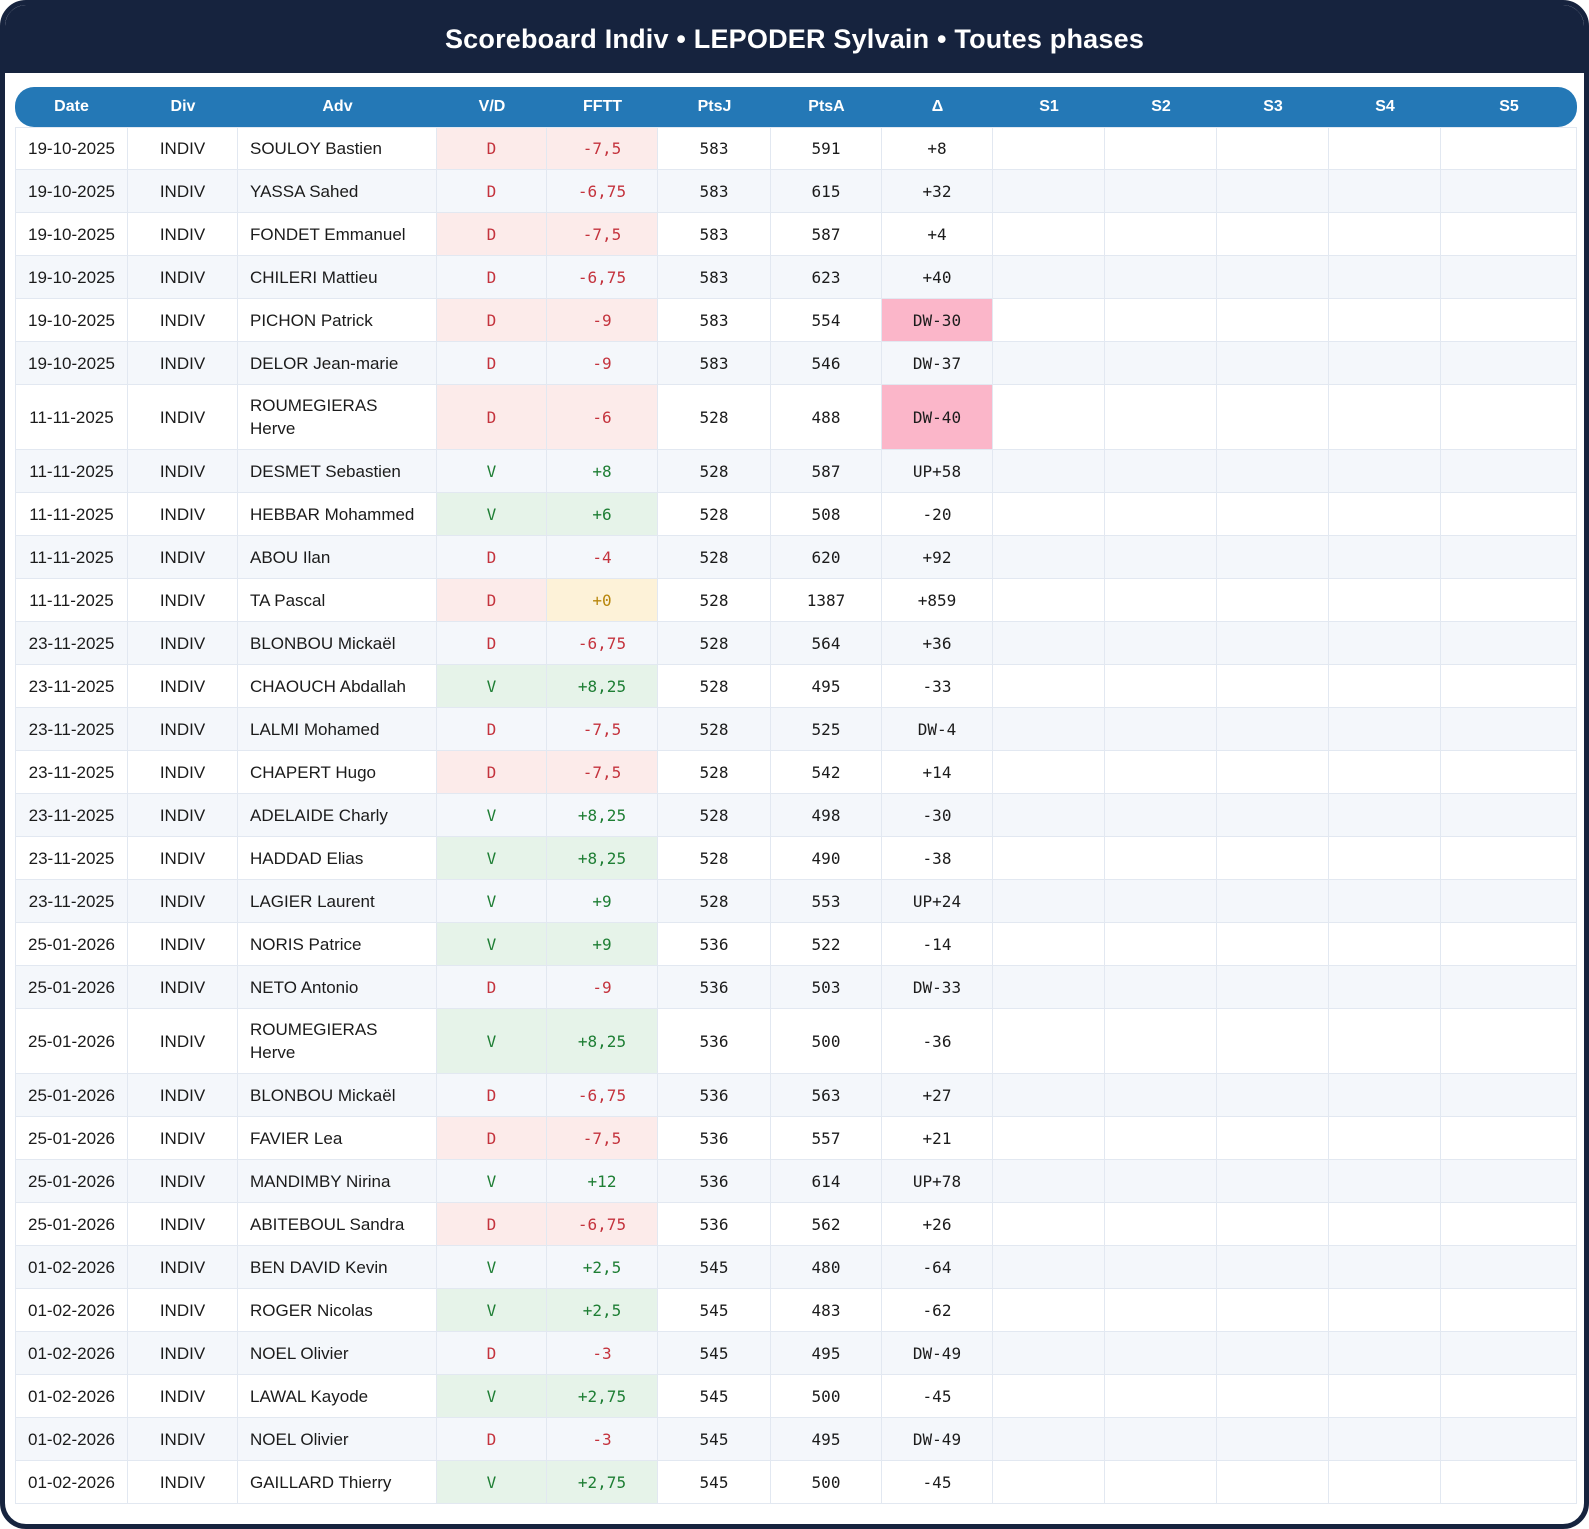 This screenshot has width=1589, height=1529. Describe the element at coordinates (337, 901) in the screenshot. I see `cell-adv: LAGIER Laurent` at that location.